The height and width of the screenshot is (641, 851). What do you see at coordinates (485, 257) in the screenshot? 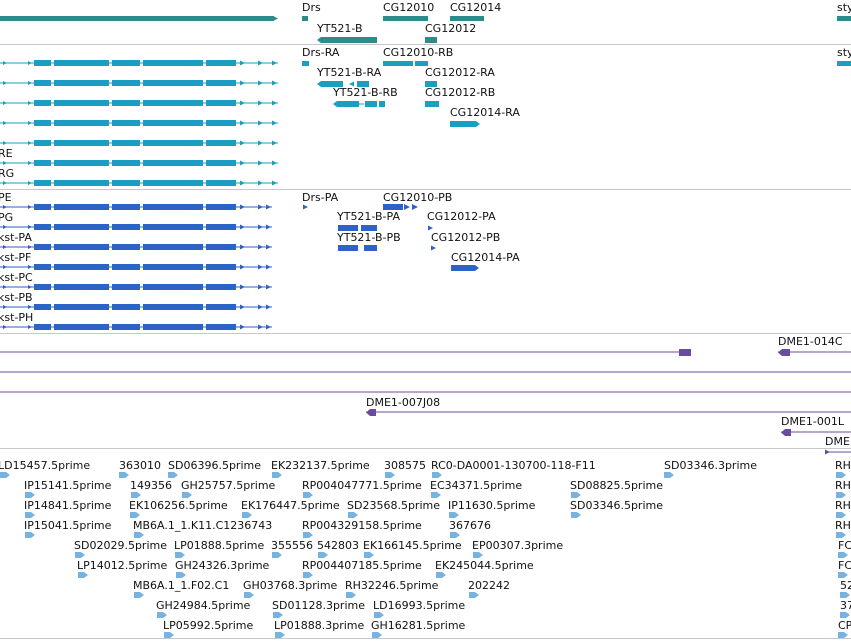
I see `protein-label: CG12014-PA` at bounding box center [485, 257].